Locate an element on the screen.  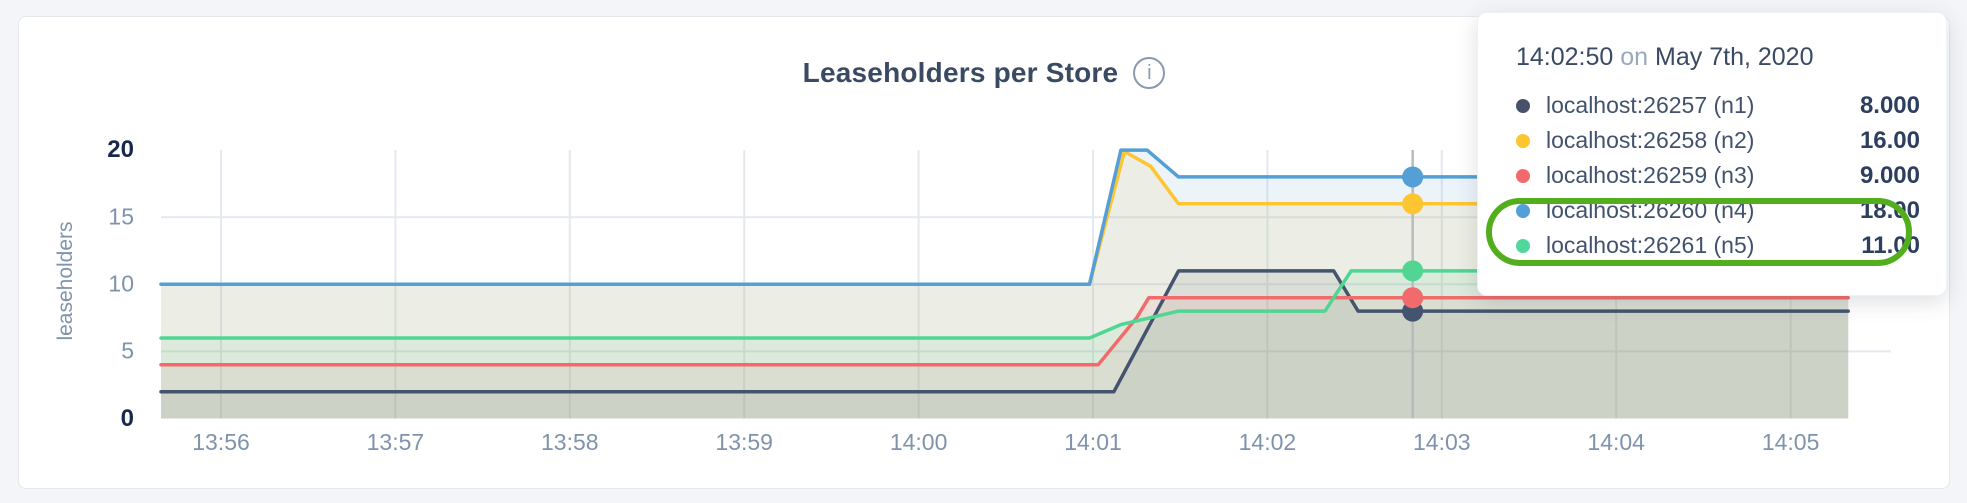
x-tick-label: 14:04 is located at coordinates (1616, 442).